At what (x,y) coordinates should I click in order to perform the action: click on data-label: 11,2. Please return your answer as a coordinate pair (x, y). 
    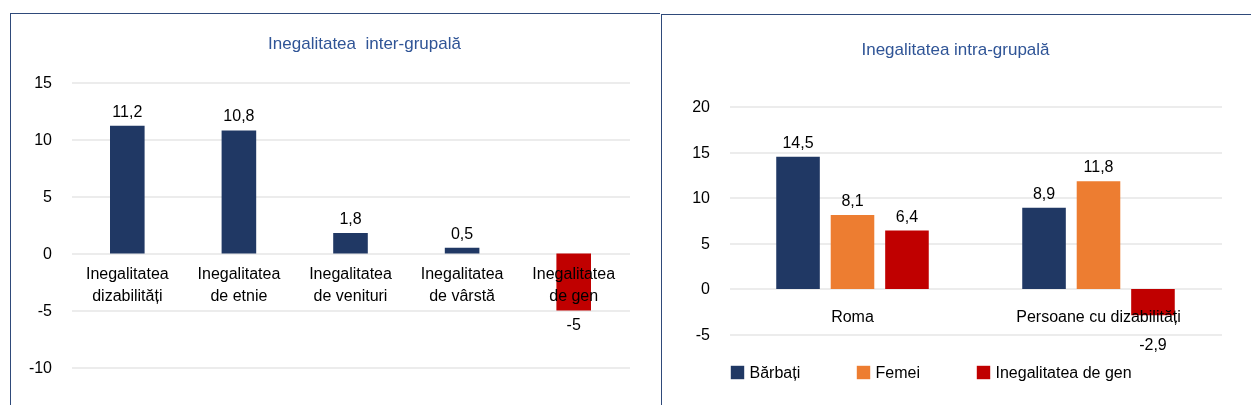
    Looking at the image, I should click on (127, 111).